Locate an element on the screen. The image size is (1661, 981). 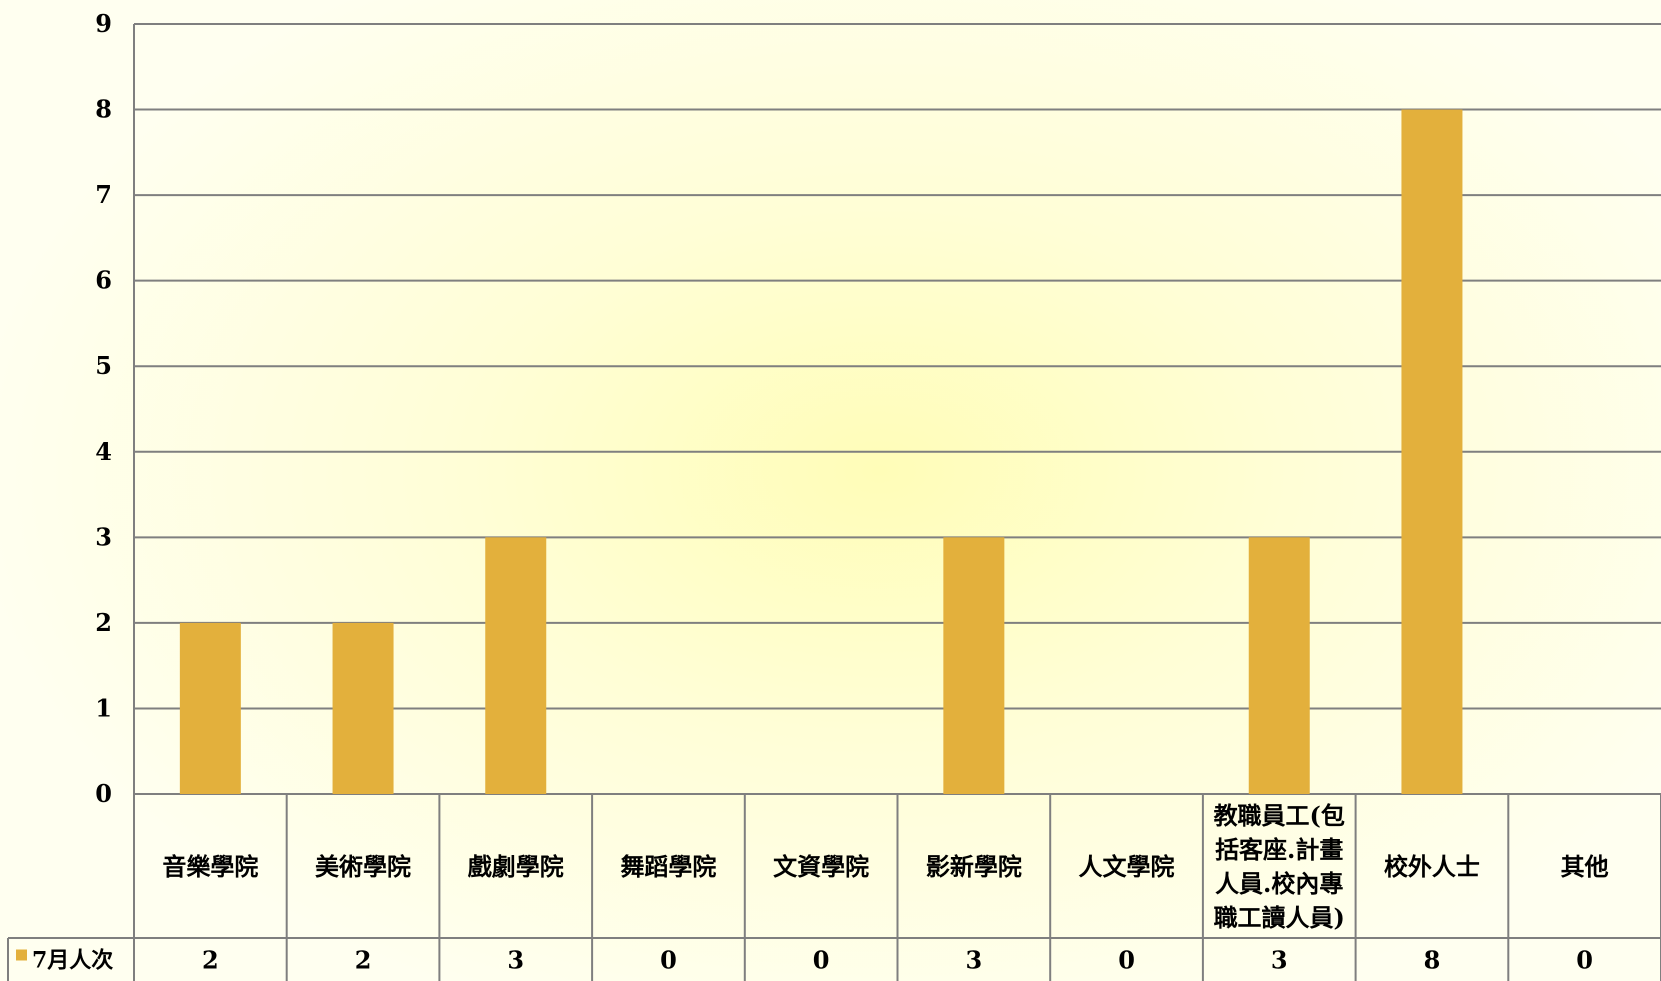
category-label-line: 文資學院 is located at coordinates (821, 866).